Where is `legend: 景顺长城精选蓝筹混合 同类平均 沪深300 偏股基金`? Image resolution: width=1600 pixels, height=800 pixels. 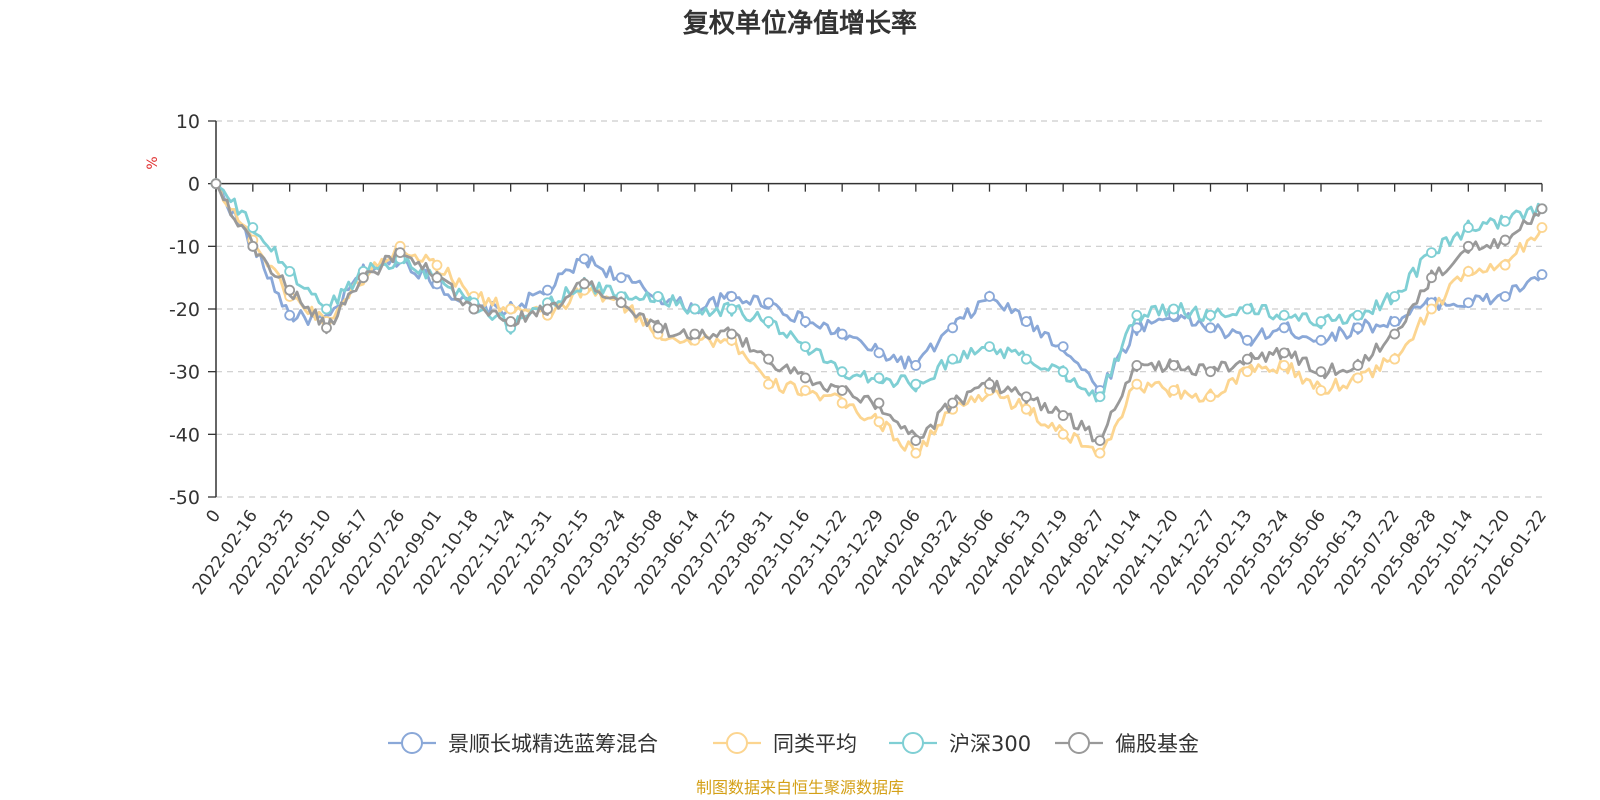 legend: 景顺长城精选蓝筹混合 同类平均 沪深300 偏股基金 is located at coordinates (793, 744).